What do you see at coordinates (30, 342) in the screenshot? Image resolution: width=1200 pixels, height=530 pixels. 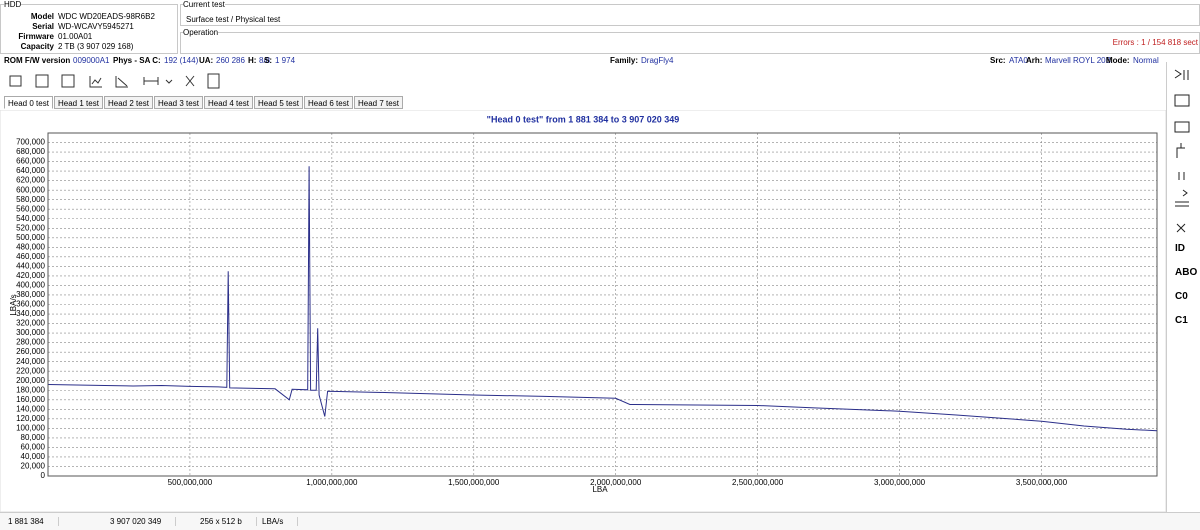 I see `y-tick-label: 280,000` at bounding box center [30, 342].